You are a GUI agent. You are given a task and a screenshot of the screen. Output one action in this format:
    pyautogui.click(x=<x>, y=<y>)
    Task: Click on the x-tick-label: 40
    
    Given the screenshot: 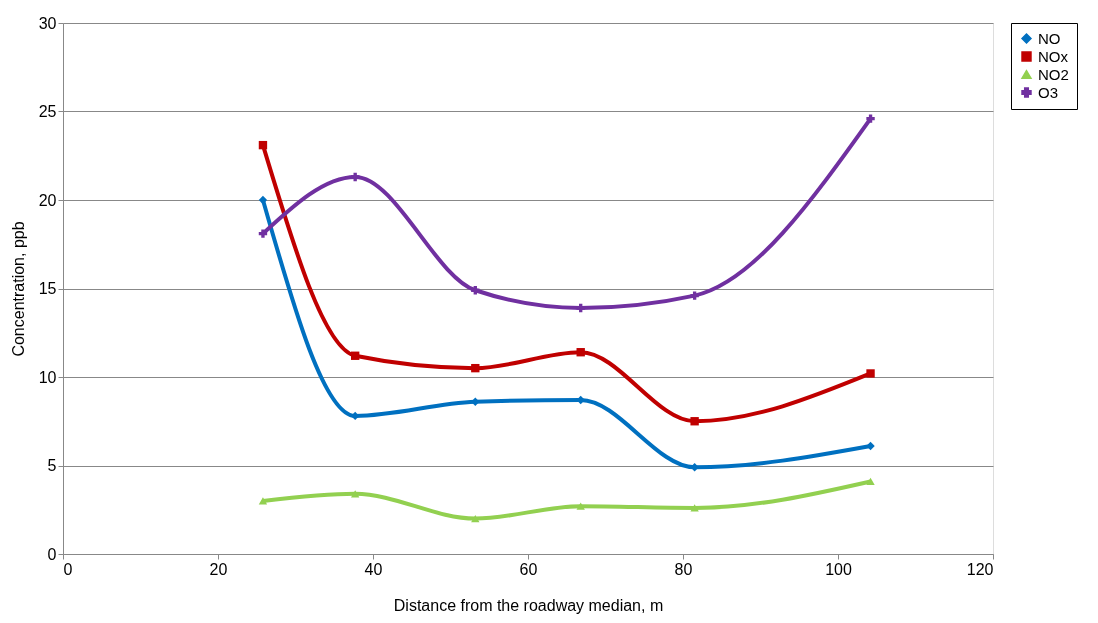 What is the action you would take?
    pyautogui.click(x=373, y=569)
    